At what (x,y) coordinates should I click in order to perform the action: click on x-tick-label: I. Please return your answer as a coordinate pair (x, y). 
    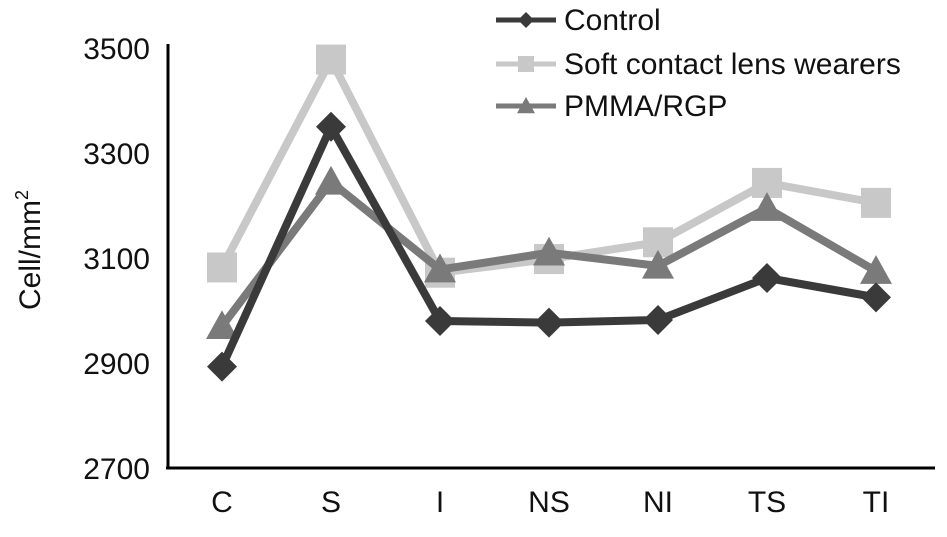
    Looking at the image, I should click on (440, 502).